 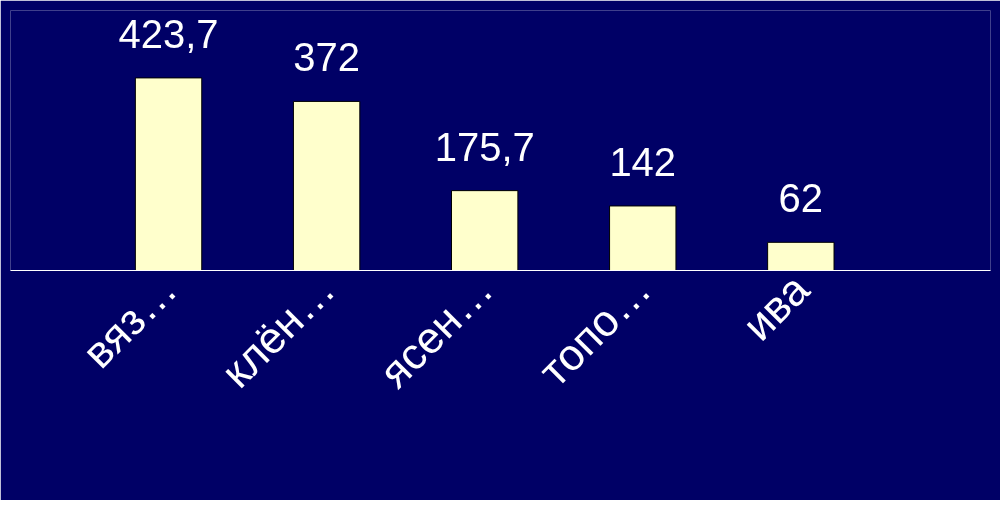 What do you see at coordinates (801, 198) in the screenshot?
I see `data-label: 62` at bounding box center [801, 198].